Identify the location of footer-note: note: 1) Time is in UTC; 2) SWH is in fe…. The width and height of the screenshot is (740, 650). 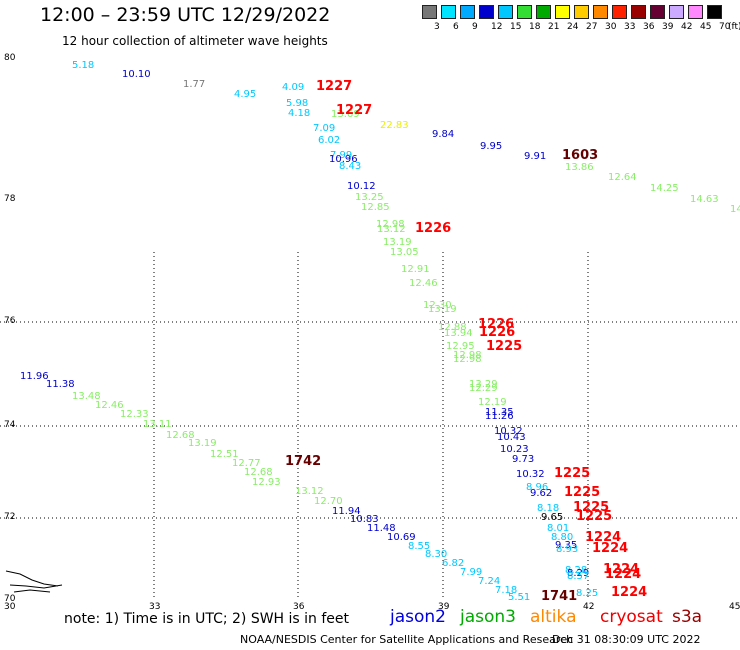
(207, 619).